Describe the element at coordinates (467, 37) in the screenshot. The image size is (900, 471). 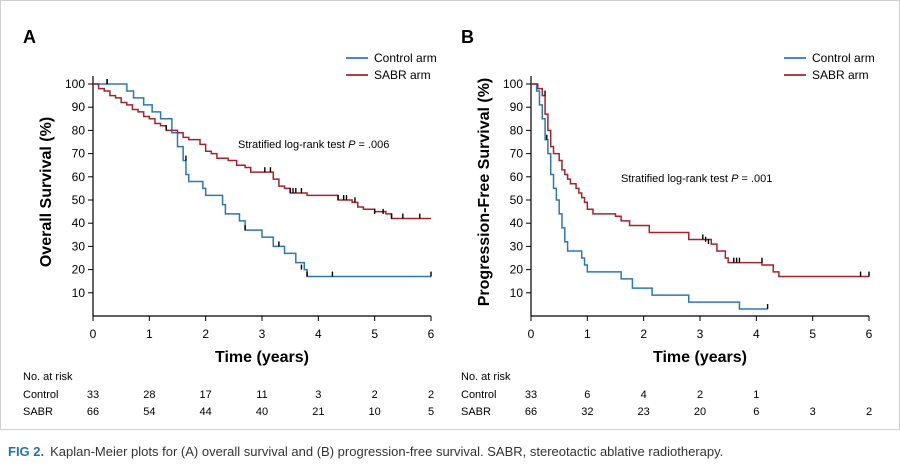
I see `panel-label: B` at that location.